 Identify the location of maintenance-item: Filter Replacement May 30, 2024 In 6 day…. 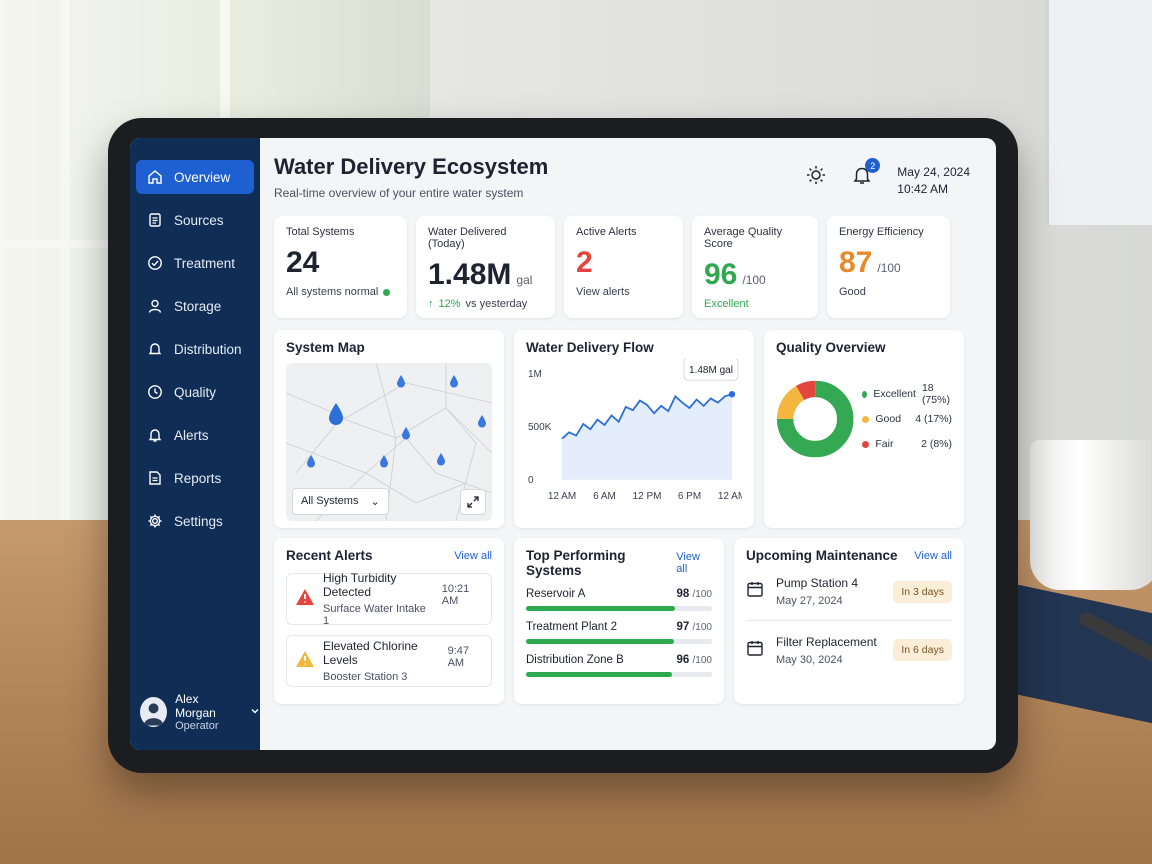
(849, 650).